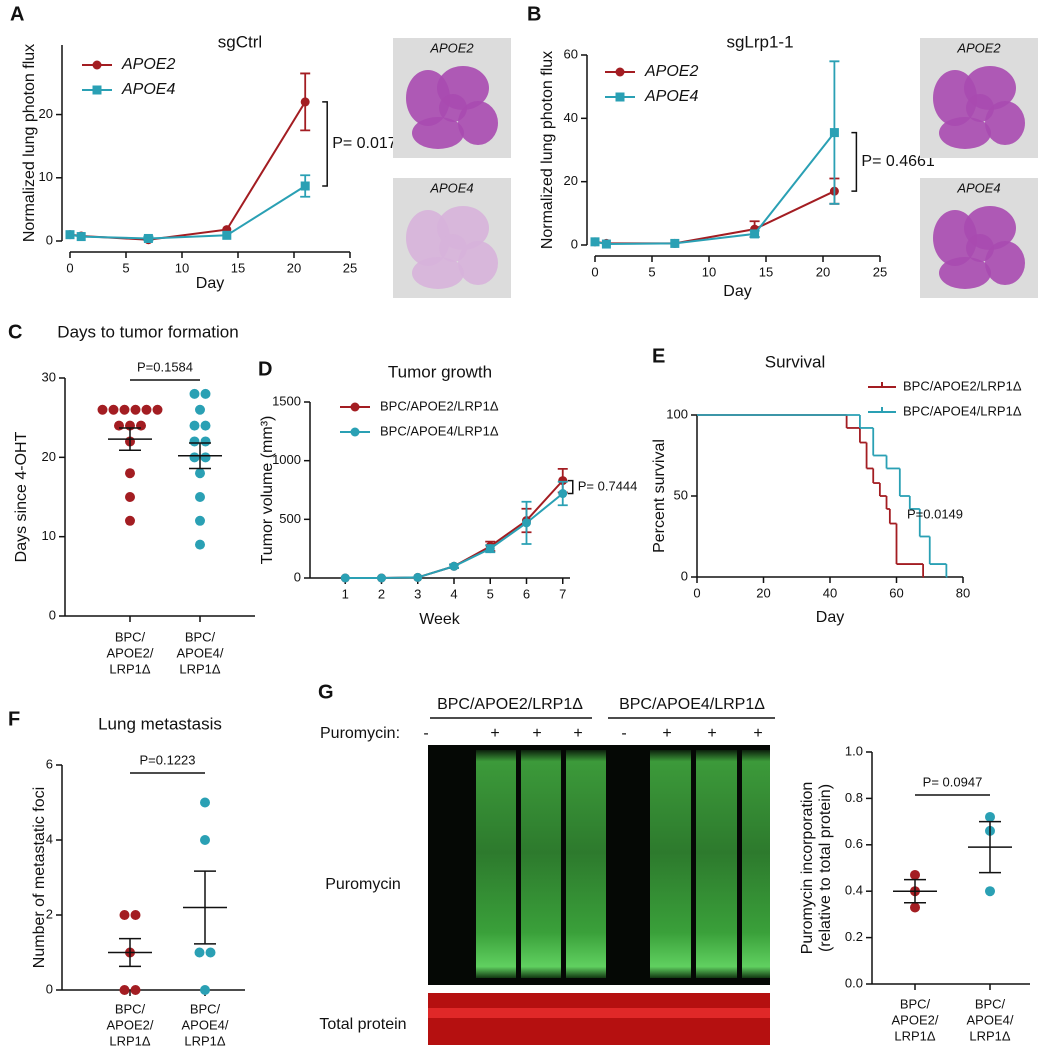 The height and width of the screenshot is (1050, 1043). Describe the element at coordinates (759, 41) in the screenshot. I see `chart-title: sgLrp1-1` at that location.